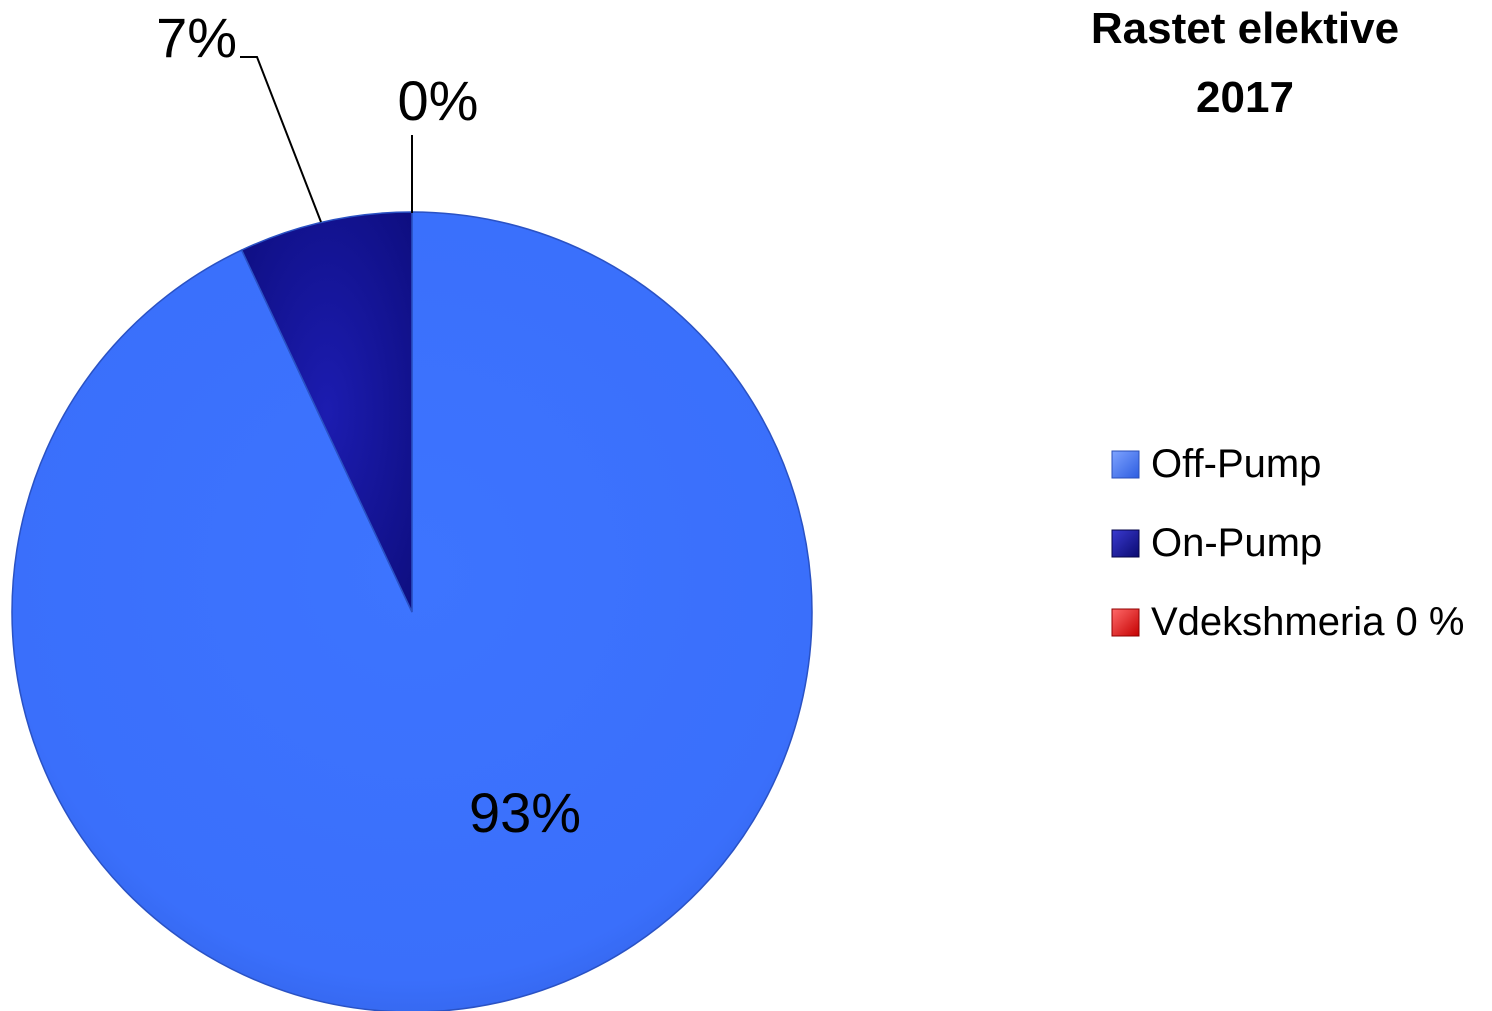 The image size is (1492, 1011). I want to click on legend-label-vdekshmeria: Vdekshmeria 0 %, so click(1307, 622).